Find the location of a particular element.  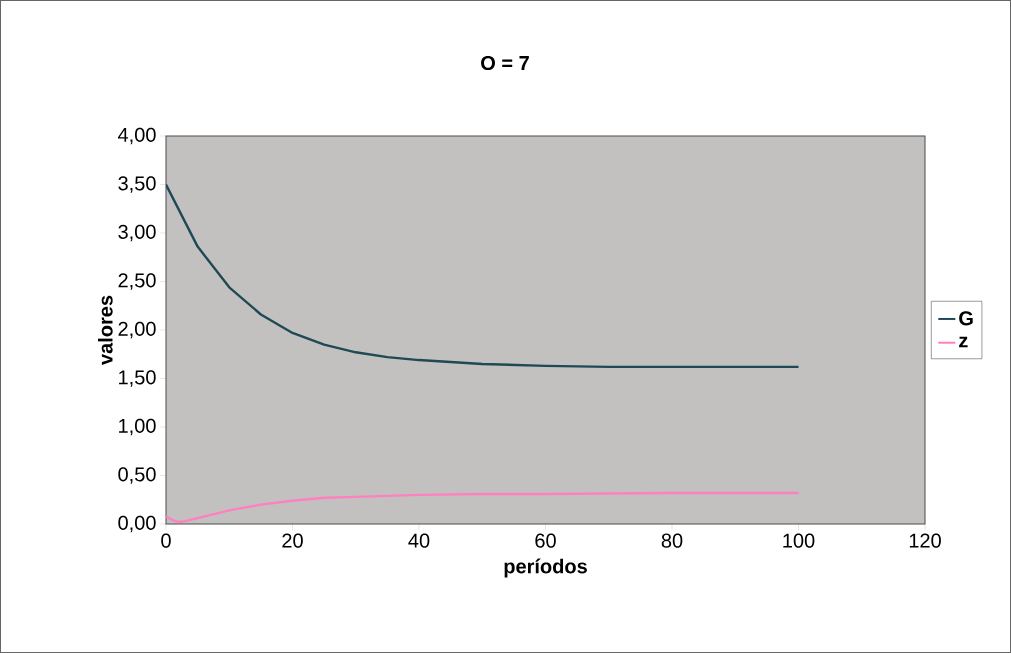

x-tick-label: 0 is located at coordinates (166, 540).